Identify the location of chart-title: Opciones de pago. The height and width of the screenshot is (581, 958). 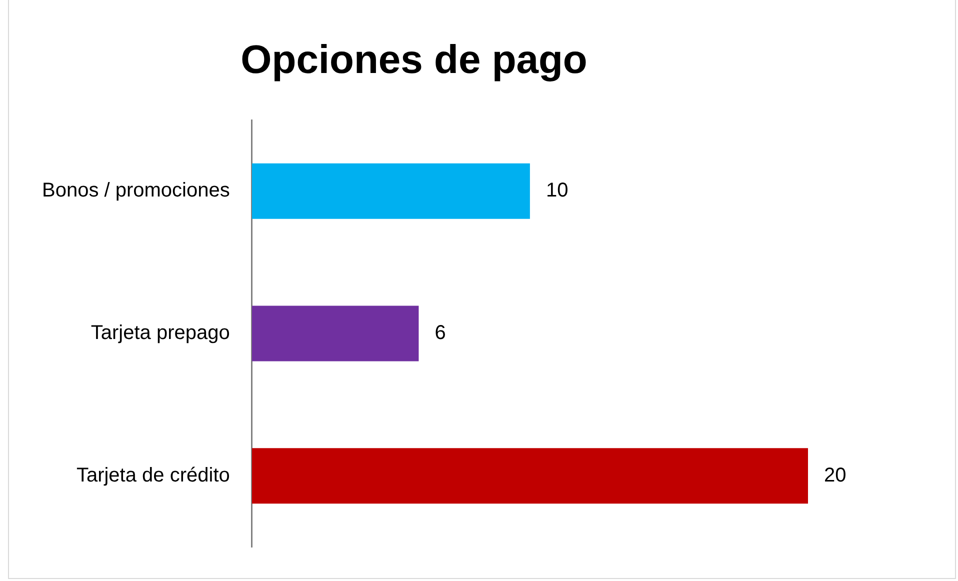
(414, 60).